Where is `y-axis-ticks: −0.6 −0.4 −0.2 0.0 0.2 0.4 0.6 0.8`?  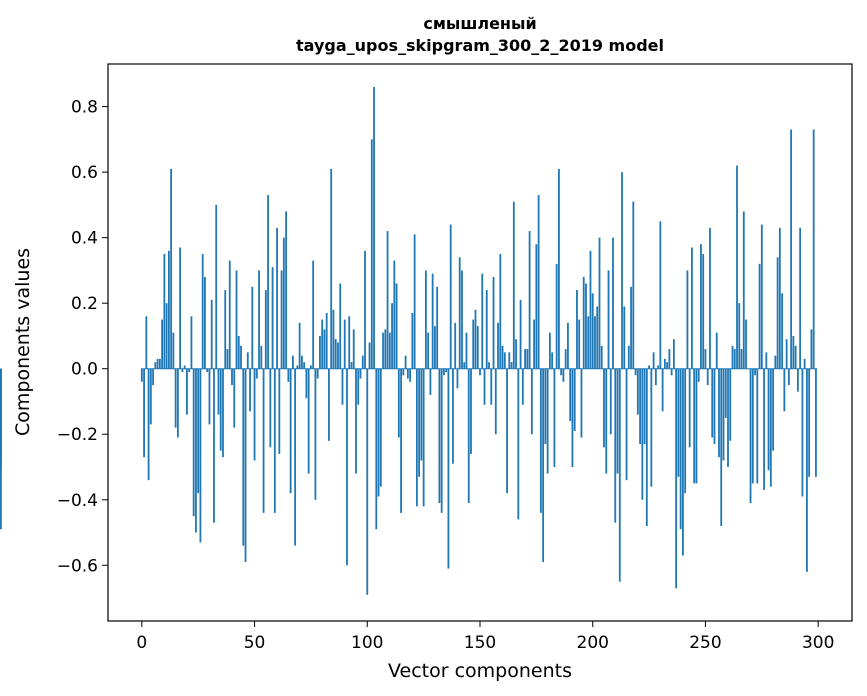
y-axis-ticks: −0.6 −0.4 −0.2 0.0 0.2 0.4 0.6 0.8 is located at coordinates (82, 337).